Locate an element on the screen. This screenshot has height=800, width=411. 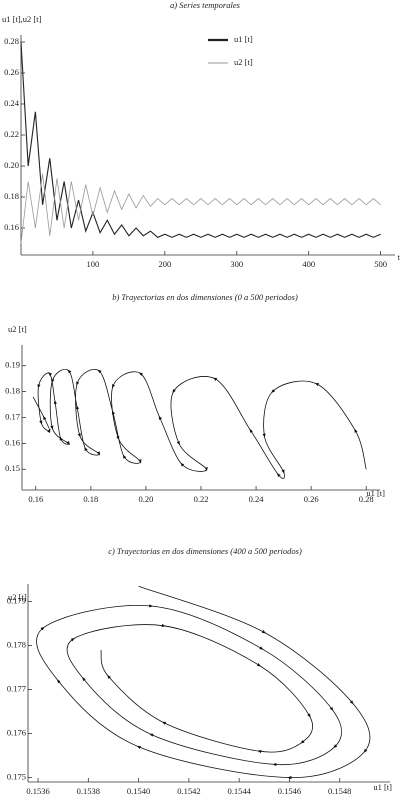
y-tick-label: 0.178 is located at coordinates (16, 645).